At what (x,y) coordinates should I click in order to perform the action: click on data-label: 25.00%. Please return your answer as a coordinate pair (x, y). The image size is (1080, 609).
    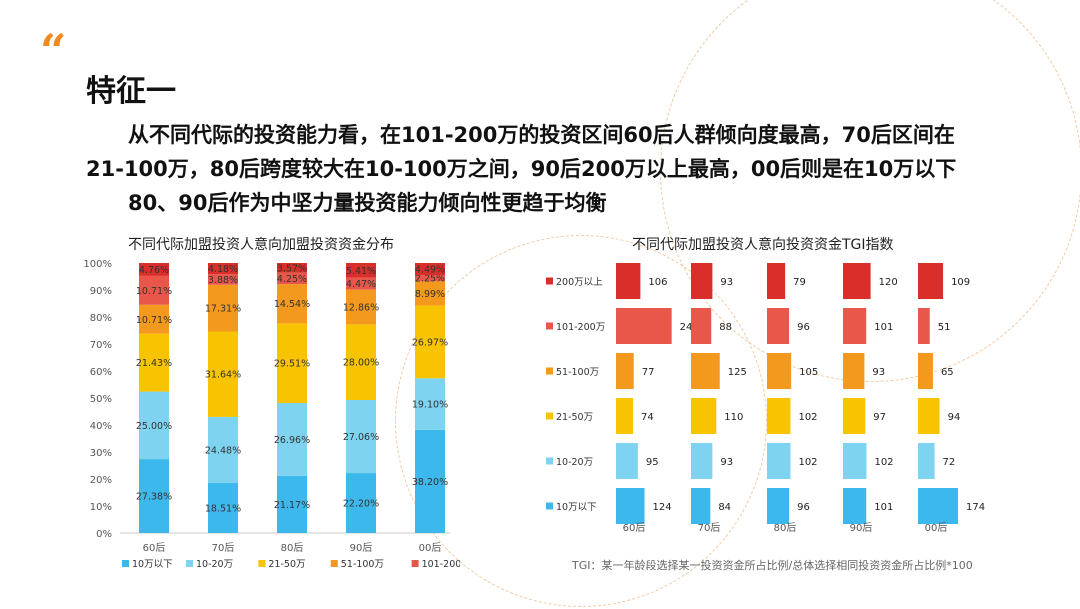
    Looking at the image, I should click on (154, 426).